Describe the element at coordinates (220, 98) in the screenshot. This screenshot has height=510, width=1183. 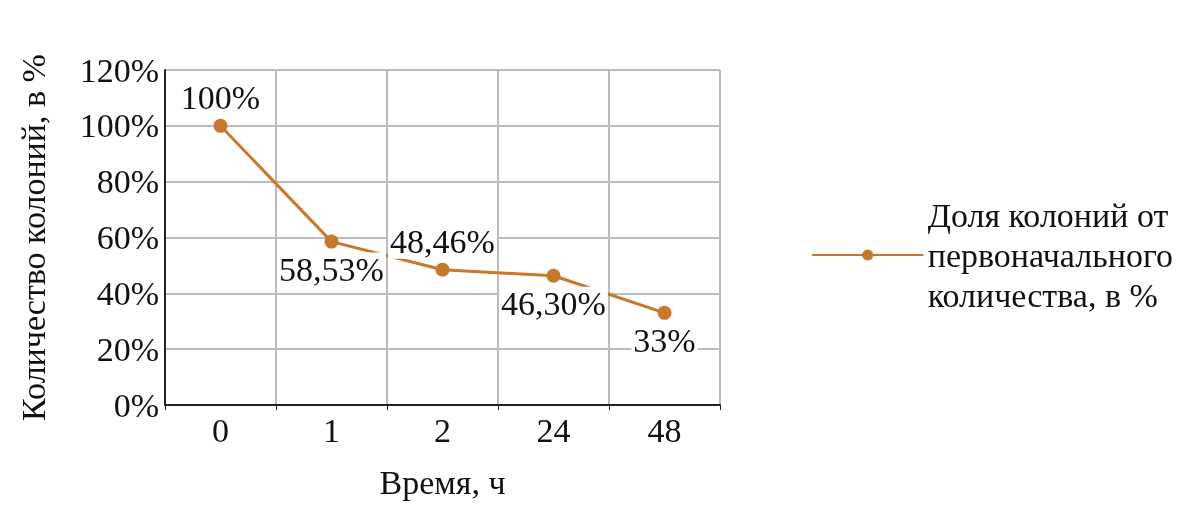
I see `data-label: 100%` at that location.